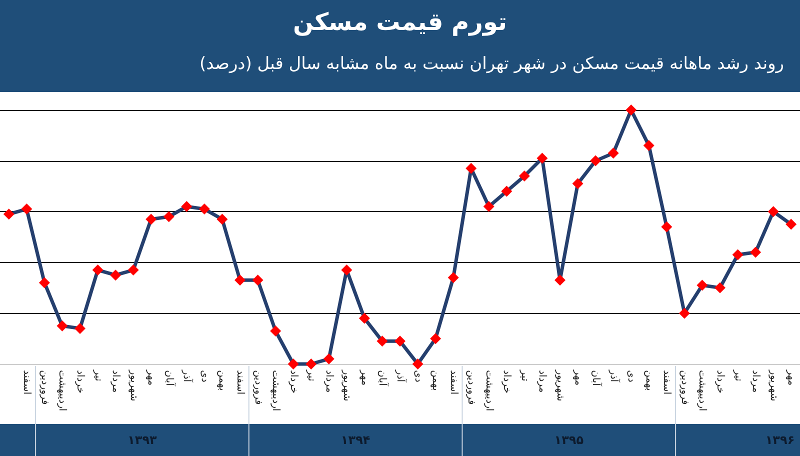 This screenshot has width=800, height=456. Describe the element at coordinates (355, 440) in the screenshot. I see `text: ۱۳۹۴` at that location.